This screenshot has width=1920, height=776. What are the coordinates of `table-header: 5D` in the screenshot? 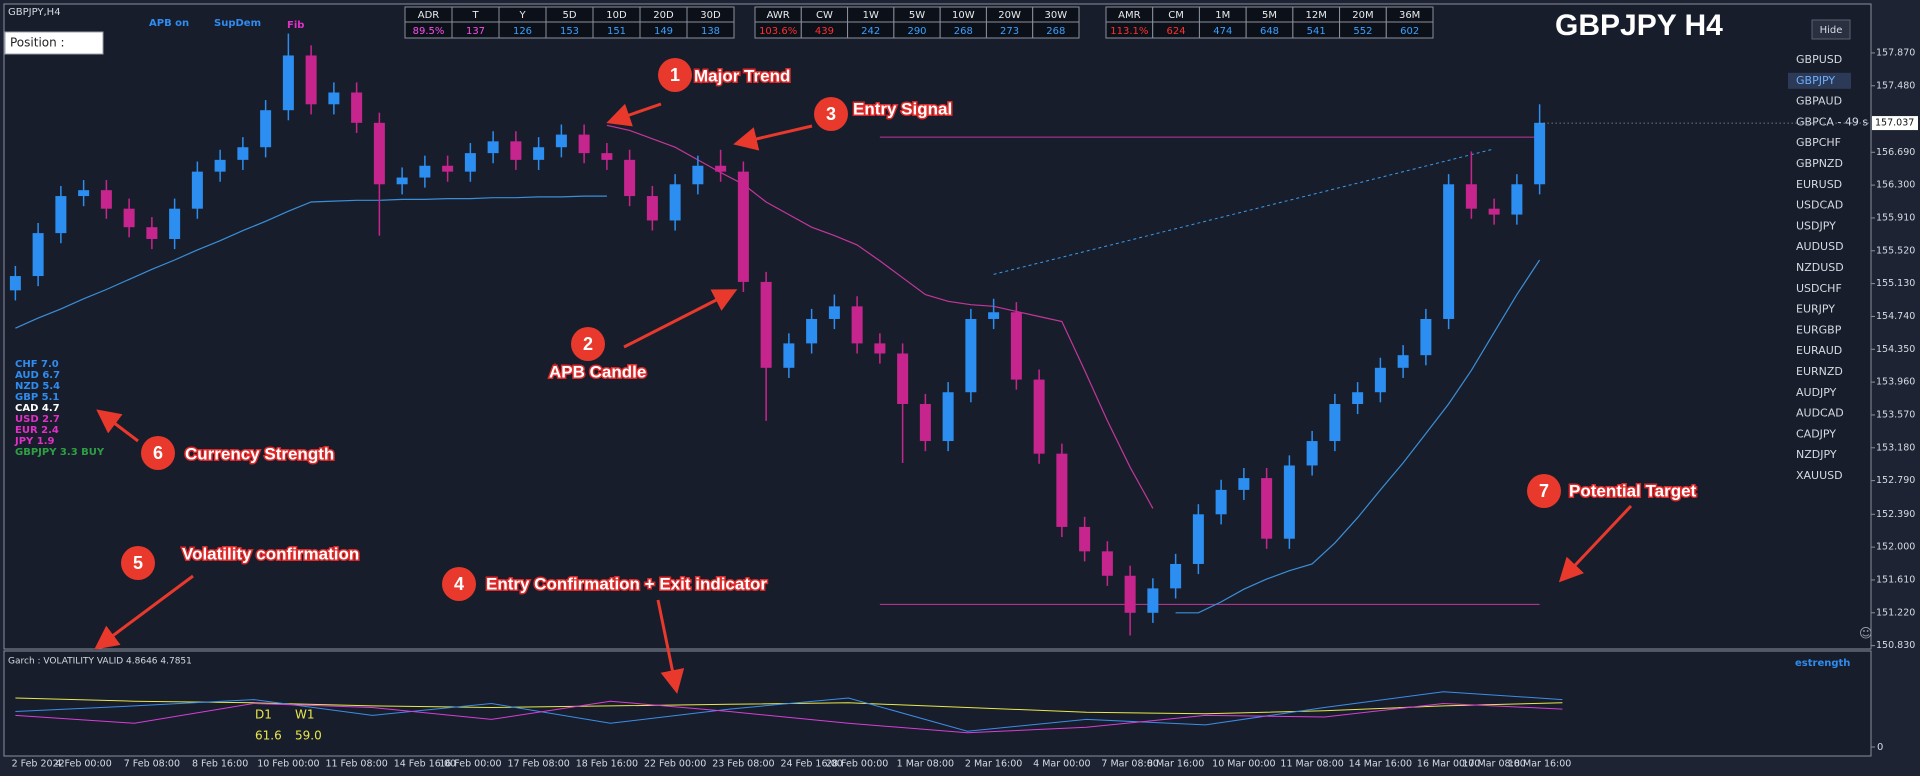 It's located at (569, 15).